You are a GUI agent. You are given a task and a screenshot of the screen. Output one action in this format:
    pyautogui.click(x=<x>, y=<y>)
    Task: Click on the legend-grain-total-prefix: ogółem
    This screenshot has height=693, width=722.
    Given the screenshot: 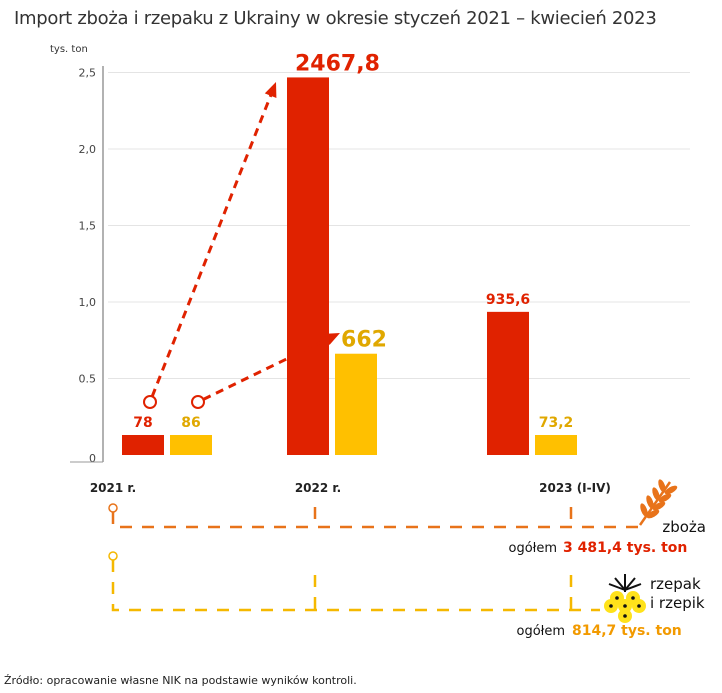 What is the action you would take?
    pyautogui.click(x=532, y=548)
    